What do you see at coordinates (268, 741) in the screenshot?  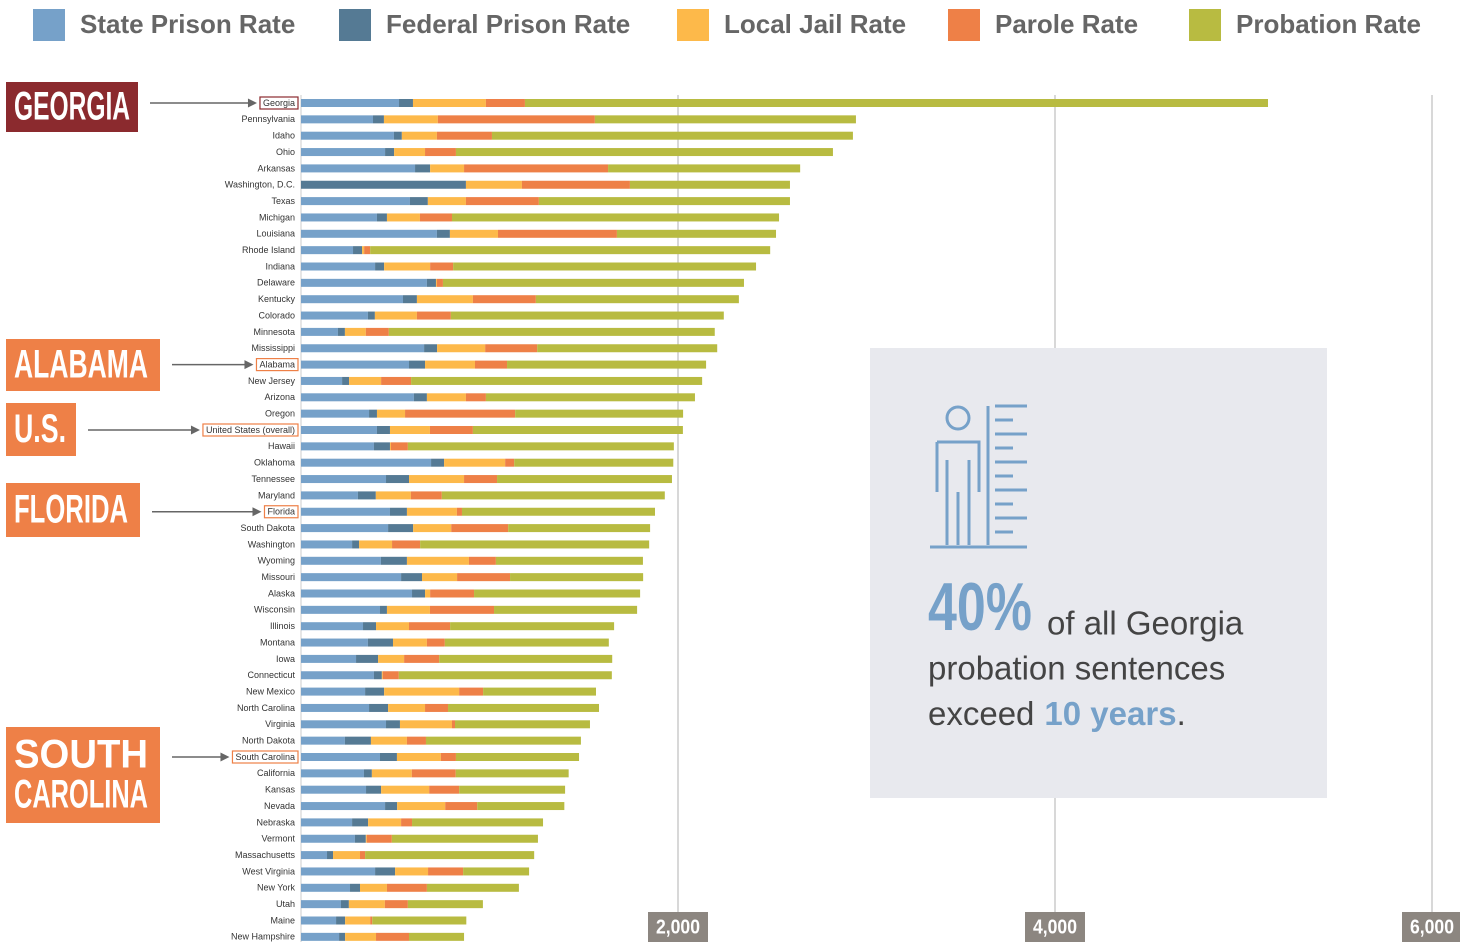 I see `y-tick-label: North Dakota` at bounding box center [268, 741].